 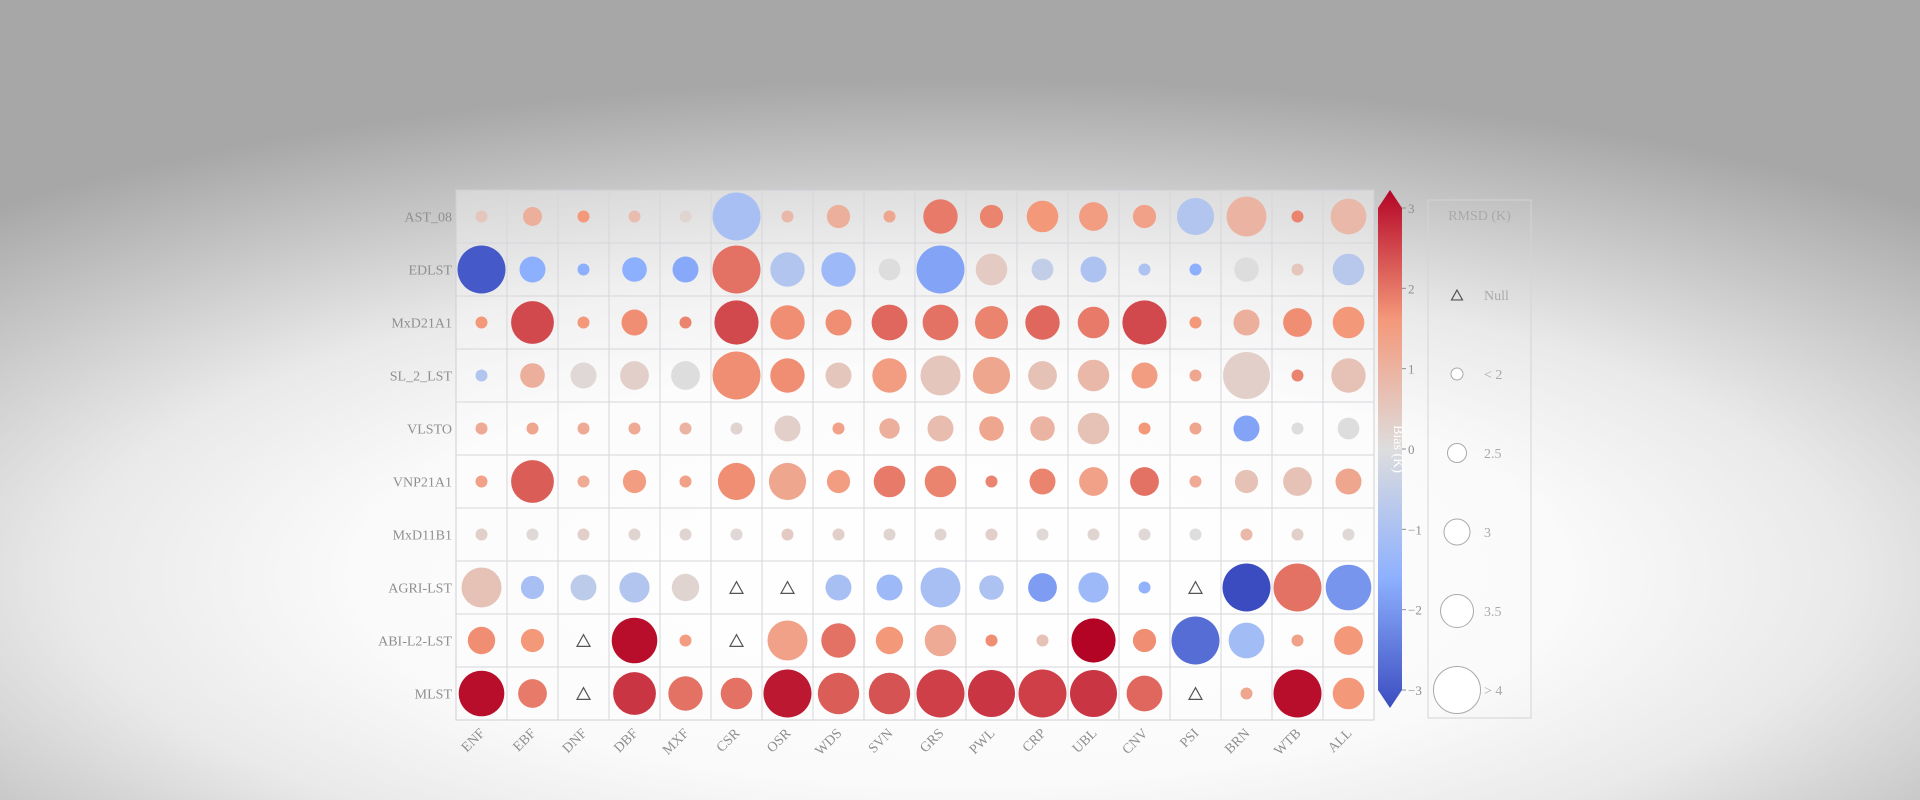 What do you see at coordinates (1493, 612) in the screenshot?
I see `legend-label: 3.5` at bounding box center [1493, 612].